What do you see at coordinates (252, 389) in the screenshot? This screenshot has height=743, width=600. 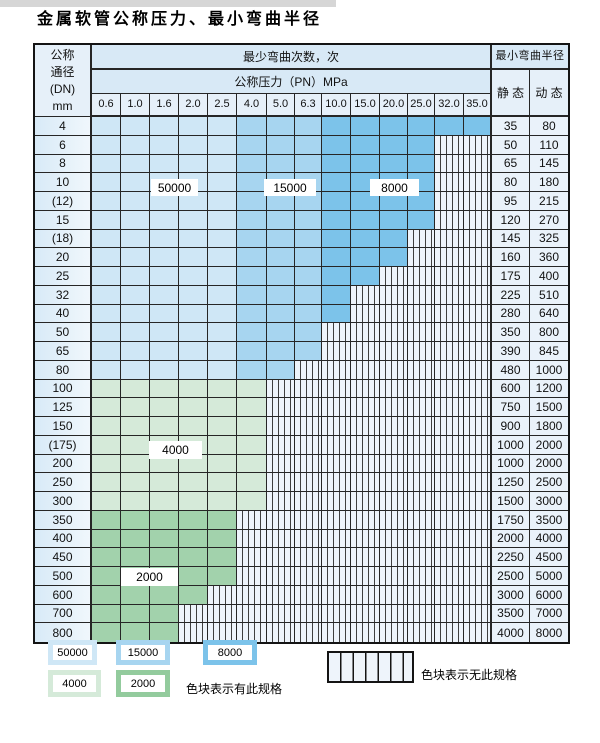 I see `cell-dn100-pn4.0` at bounding box center [252, 389].